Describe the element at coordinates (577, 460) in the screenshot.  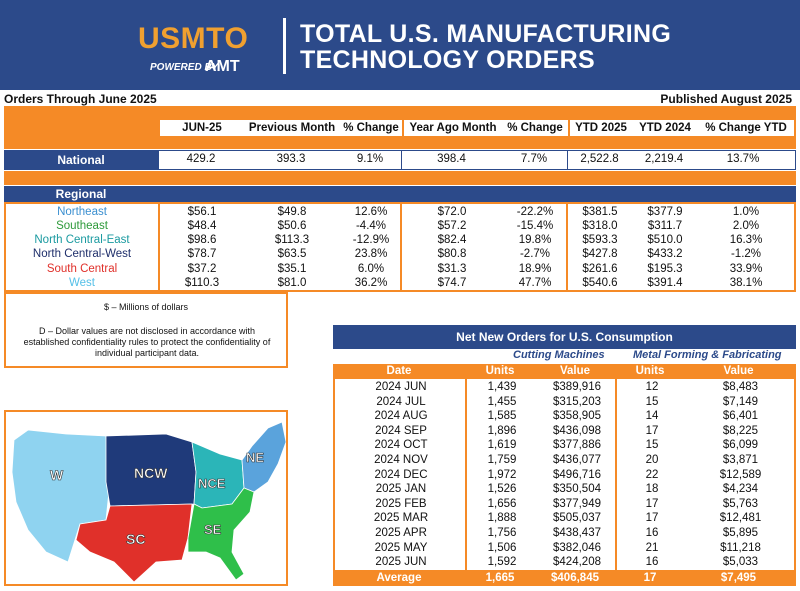
I see `nno-value: $436,077` at that location.